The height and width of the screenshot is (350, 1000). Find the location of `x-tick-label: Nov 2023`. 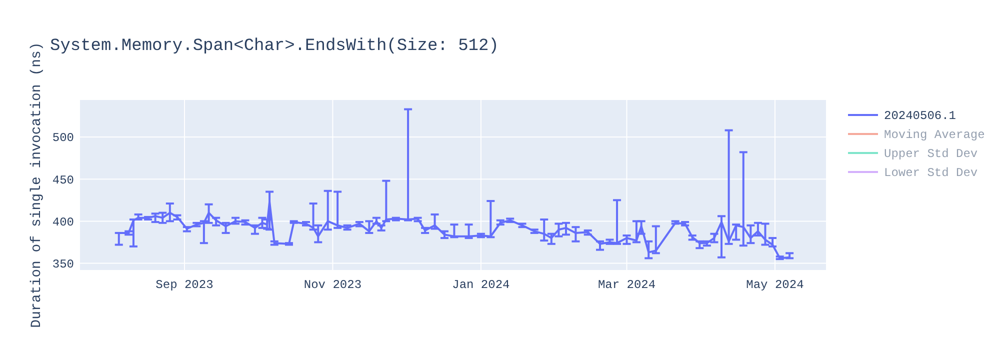

x-tick-label: Nov 2023 is located at coordinates (333, 285).